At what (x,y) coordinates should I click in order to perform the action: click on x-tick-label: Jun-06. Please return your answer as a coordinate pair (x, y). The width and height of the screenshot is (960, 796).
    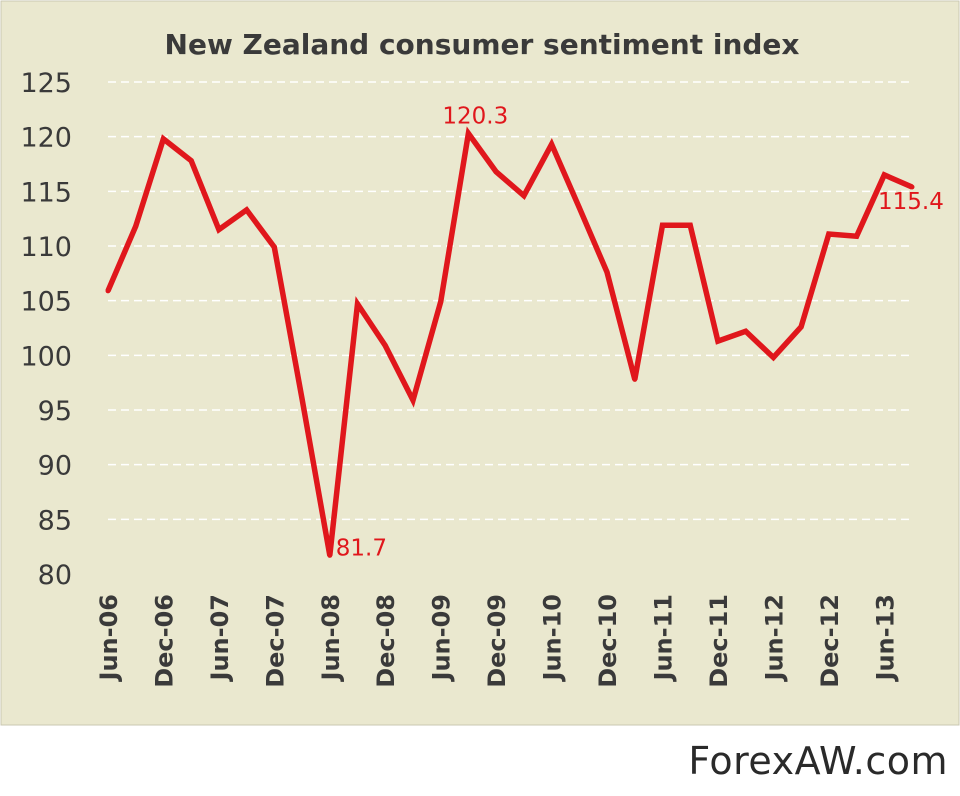
    Looking at the image, I should click on (109, 638).